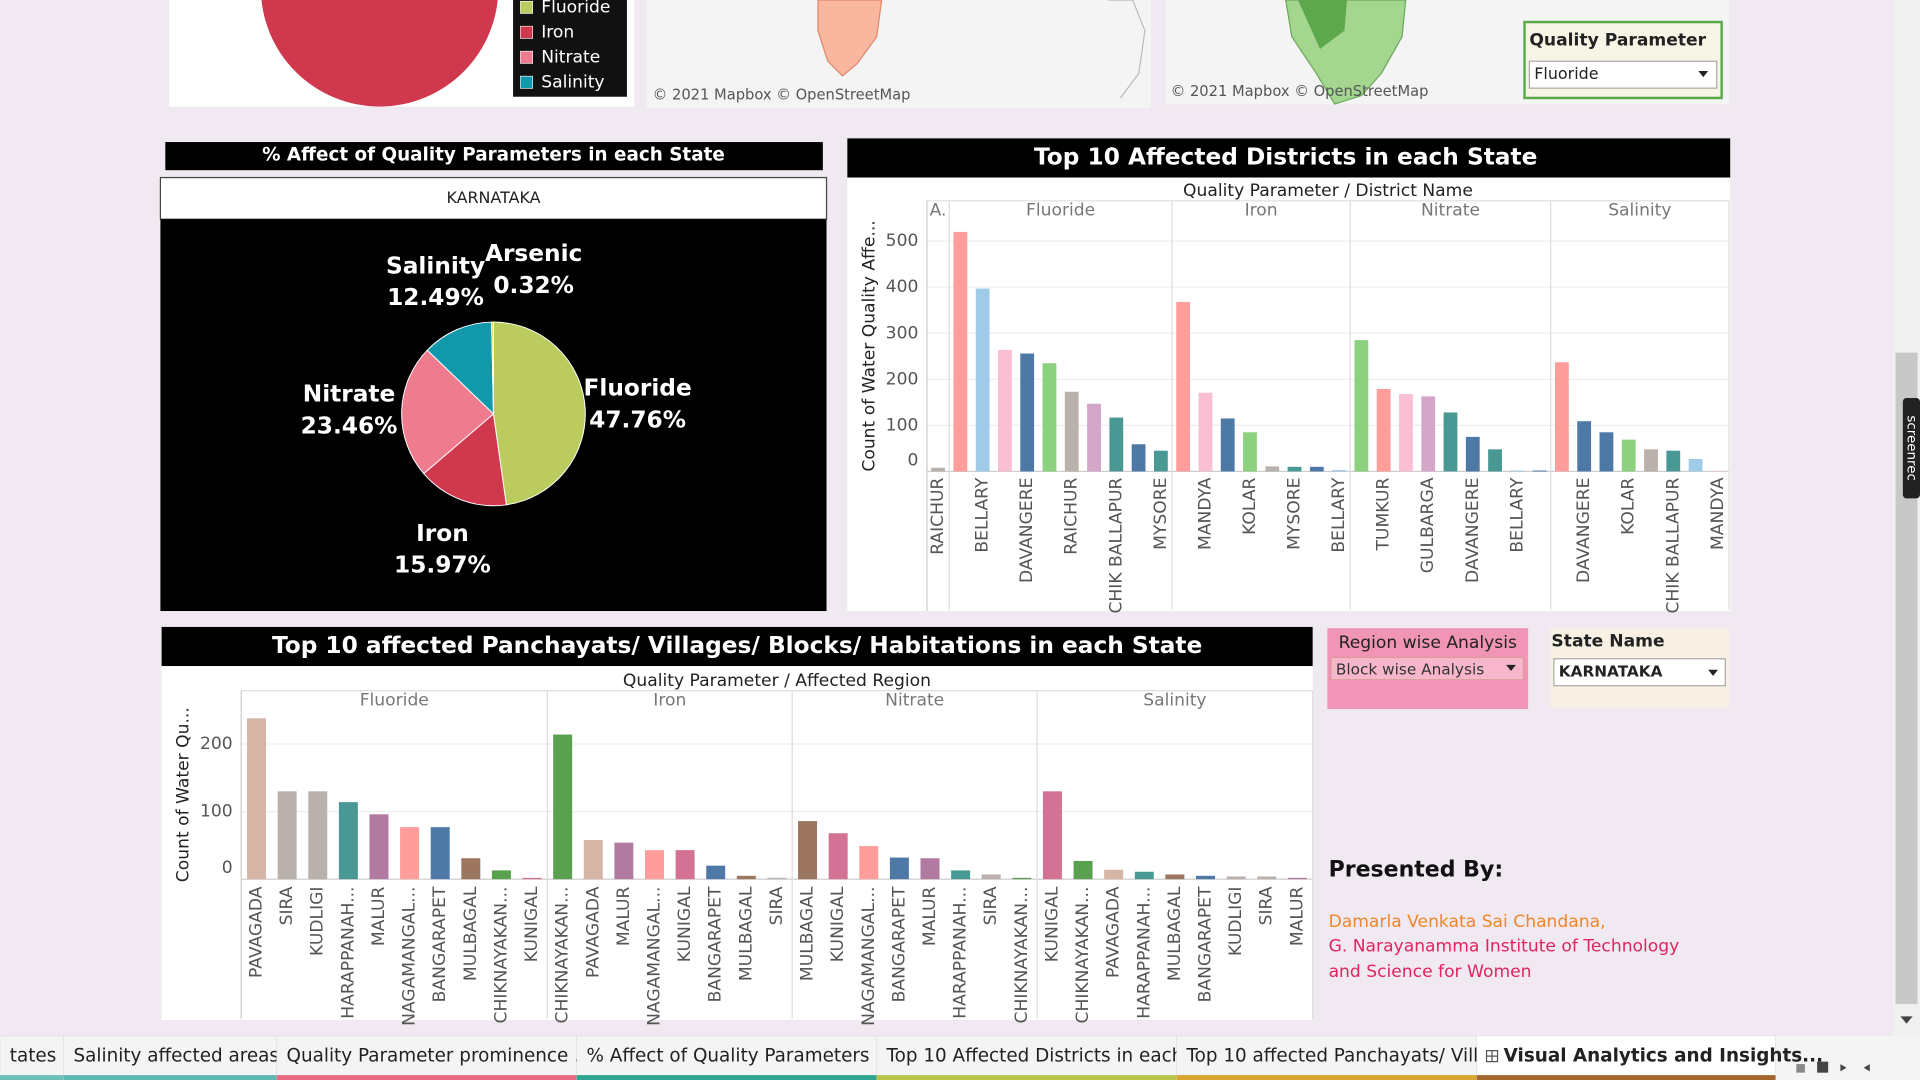 The width and height of the screenshot is (1920, 1080). What do you see at coordinates (1384, 514) in the screenshot?
I see `x-tick-label: TUMKUR` at bounding box center [1384, 514].